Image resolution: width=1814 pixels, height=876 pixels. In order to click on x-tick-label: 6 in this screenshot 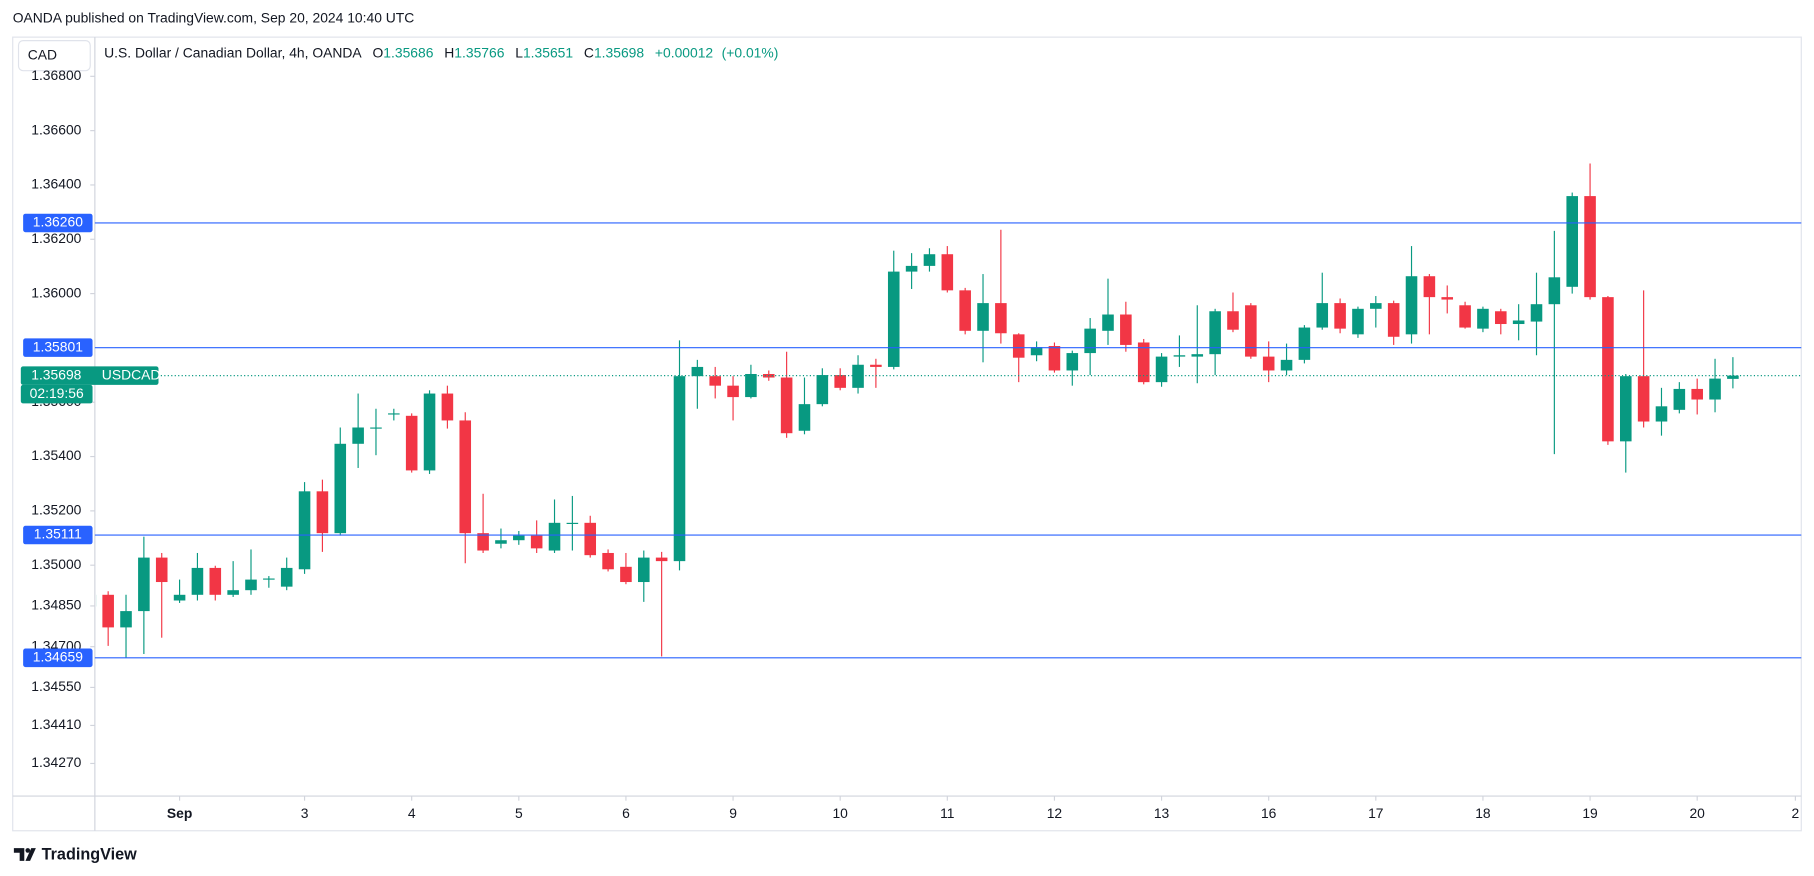, I will do `click(626, 813)`.